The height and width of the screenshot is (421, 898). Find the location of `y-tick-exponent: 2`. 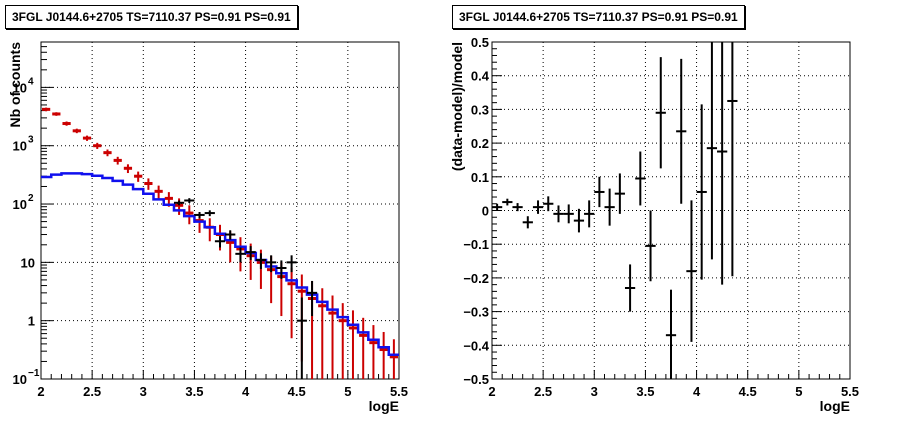

y-tick-exponent: 2 is located at coordinates (31, 198).